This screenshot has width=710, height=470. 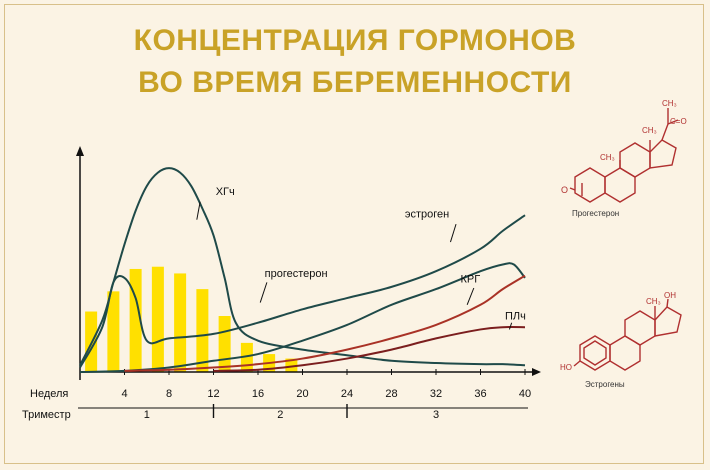 I want to click on estrogen-label-ho: HO, so click(x=566, y=367).